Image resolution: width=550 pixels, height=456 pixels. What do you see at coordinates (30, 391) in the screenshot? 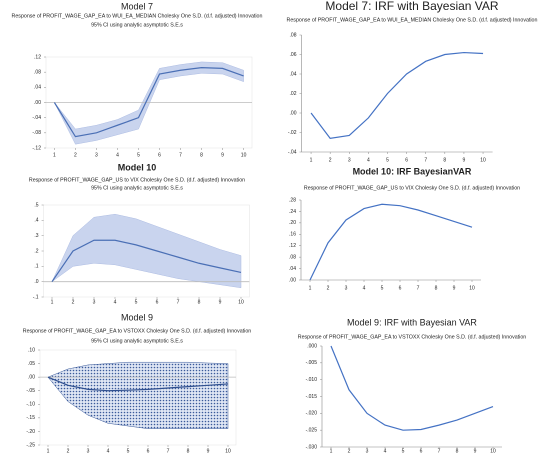
I see `y-tick-label: -.05` at bounding box center [30, 391].